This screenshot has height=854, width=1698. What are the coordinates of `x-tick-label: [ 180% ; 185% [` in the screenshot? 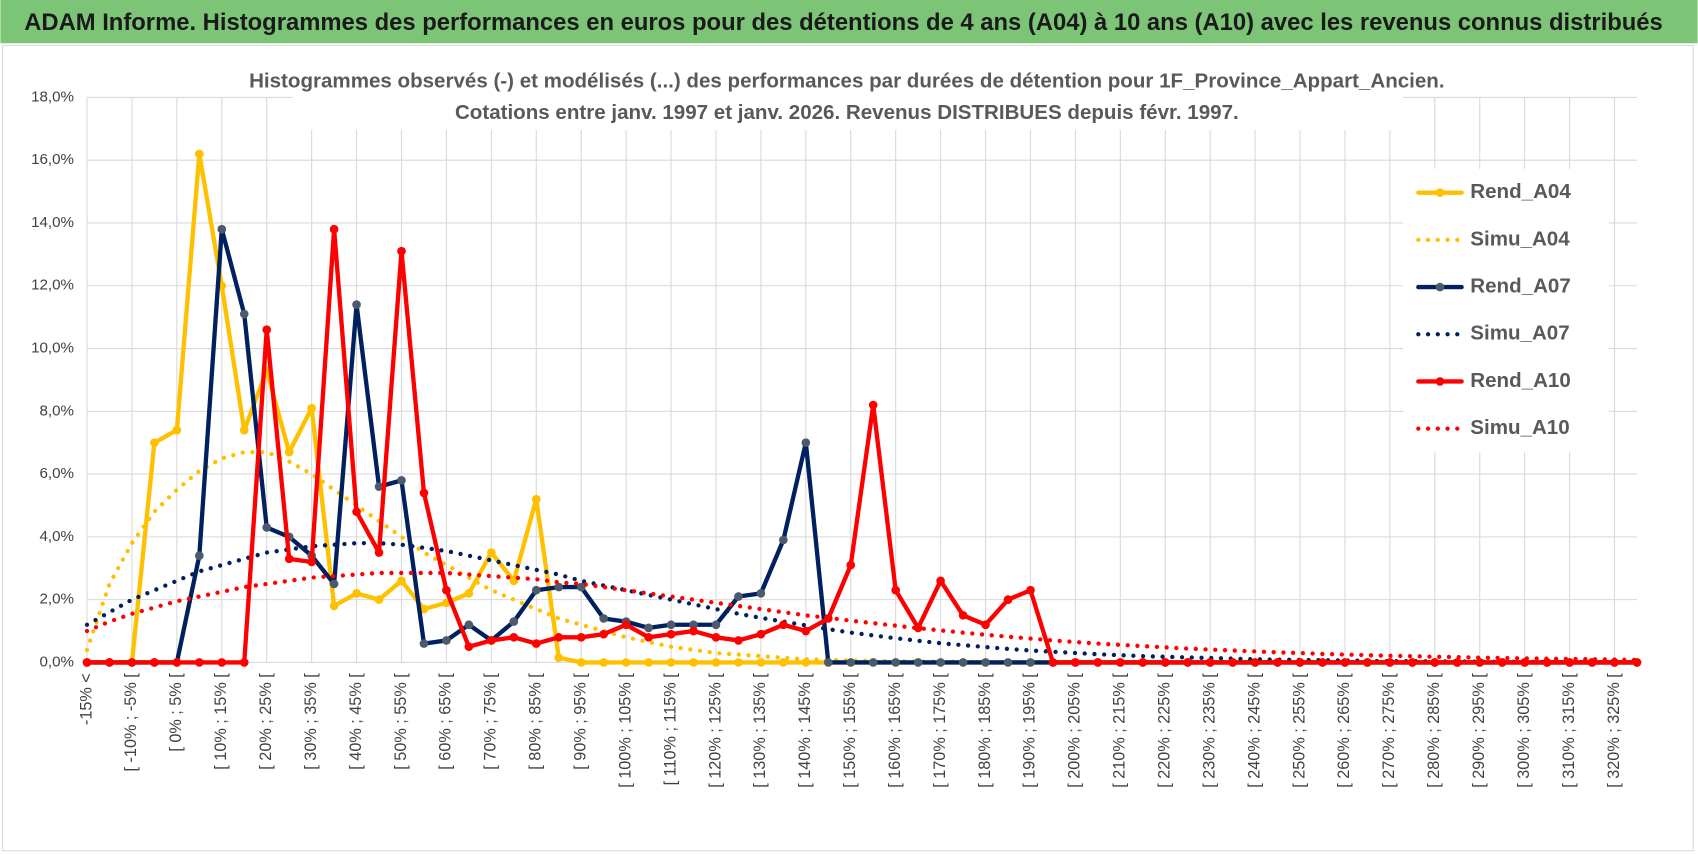 It's located at (985, 730).